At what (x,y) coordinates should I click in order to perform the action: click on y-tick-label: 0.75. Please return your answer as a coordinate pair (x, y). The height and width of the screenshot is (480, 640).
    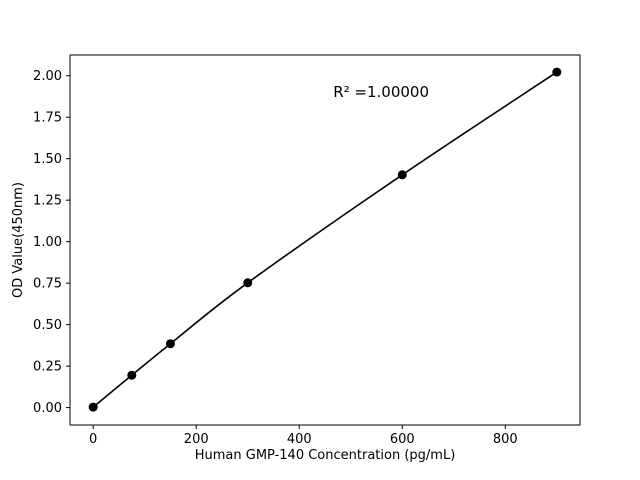
    Looking at the image, I should click on (47, 284).